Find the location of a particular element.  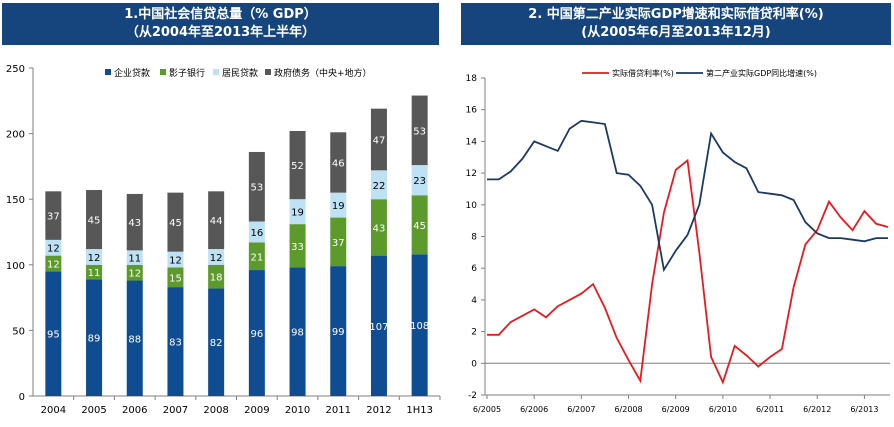

chart2-y-tick-label: 2 is located at coordinates (474, 333).